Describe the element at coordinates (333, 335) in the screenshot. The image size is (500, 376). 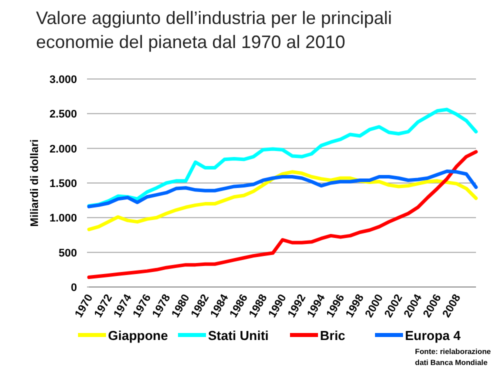
I see `legend-label: Bric` at that location.